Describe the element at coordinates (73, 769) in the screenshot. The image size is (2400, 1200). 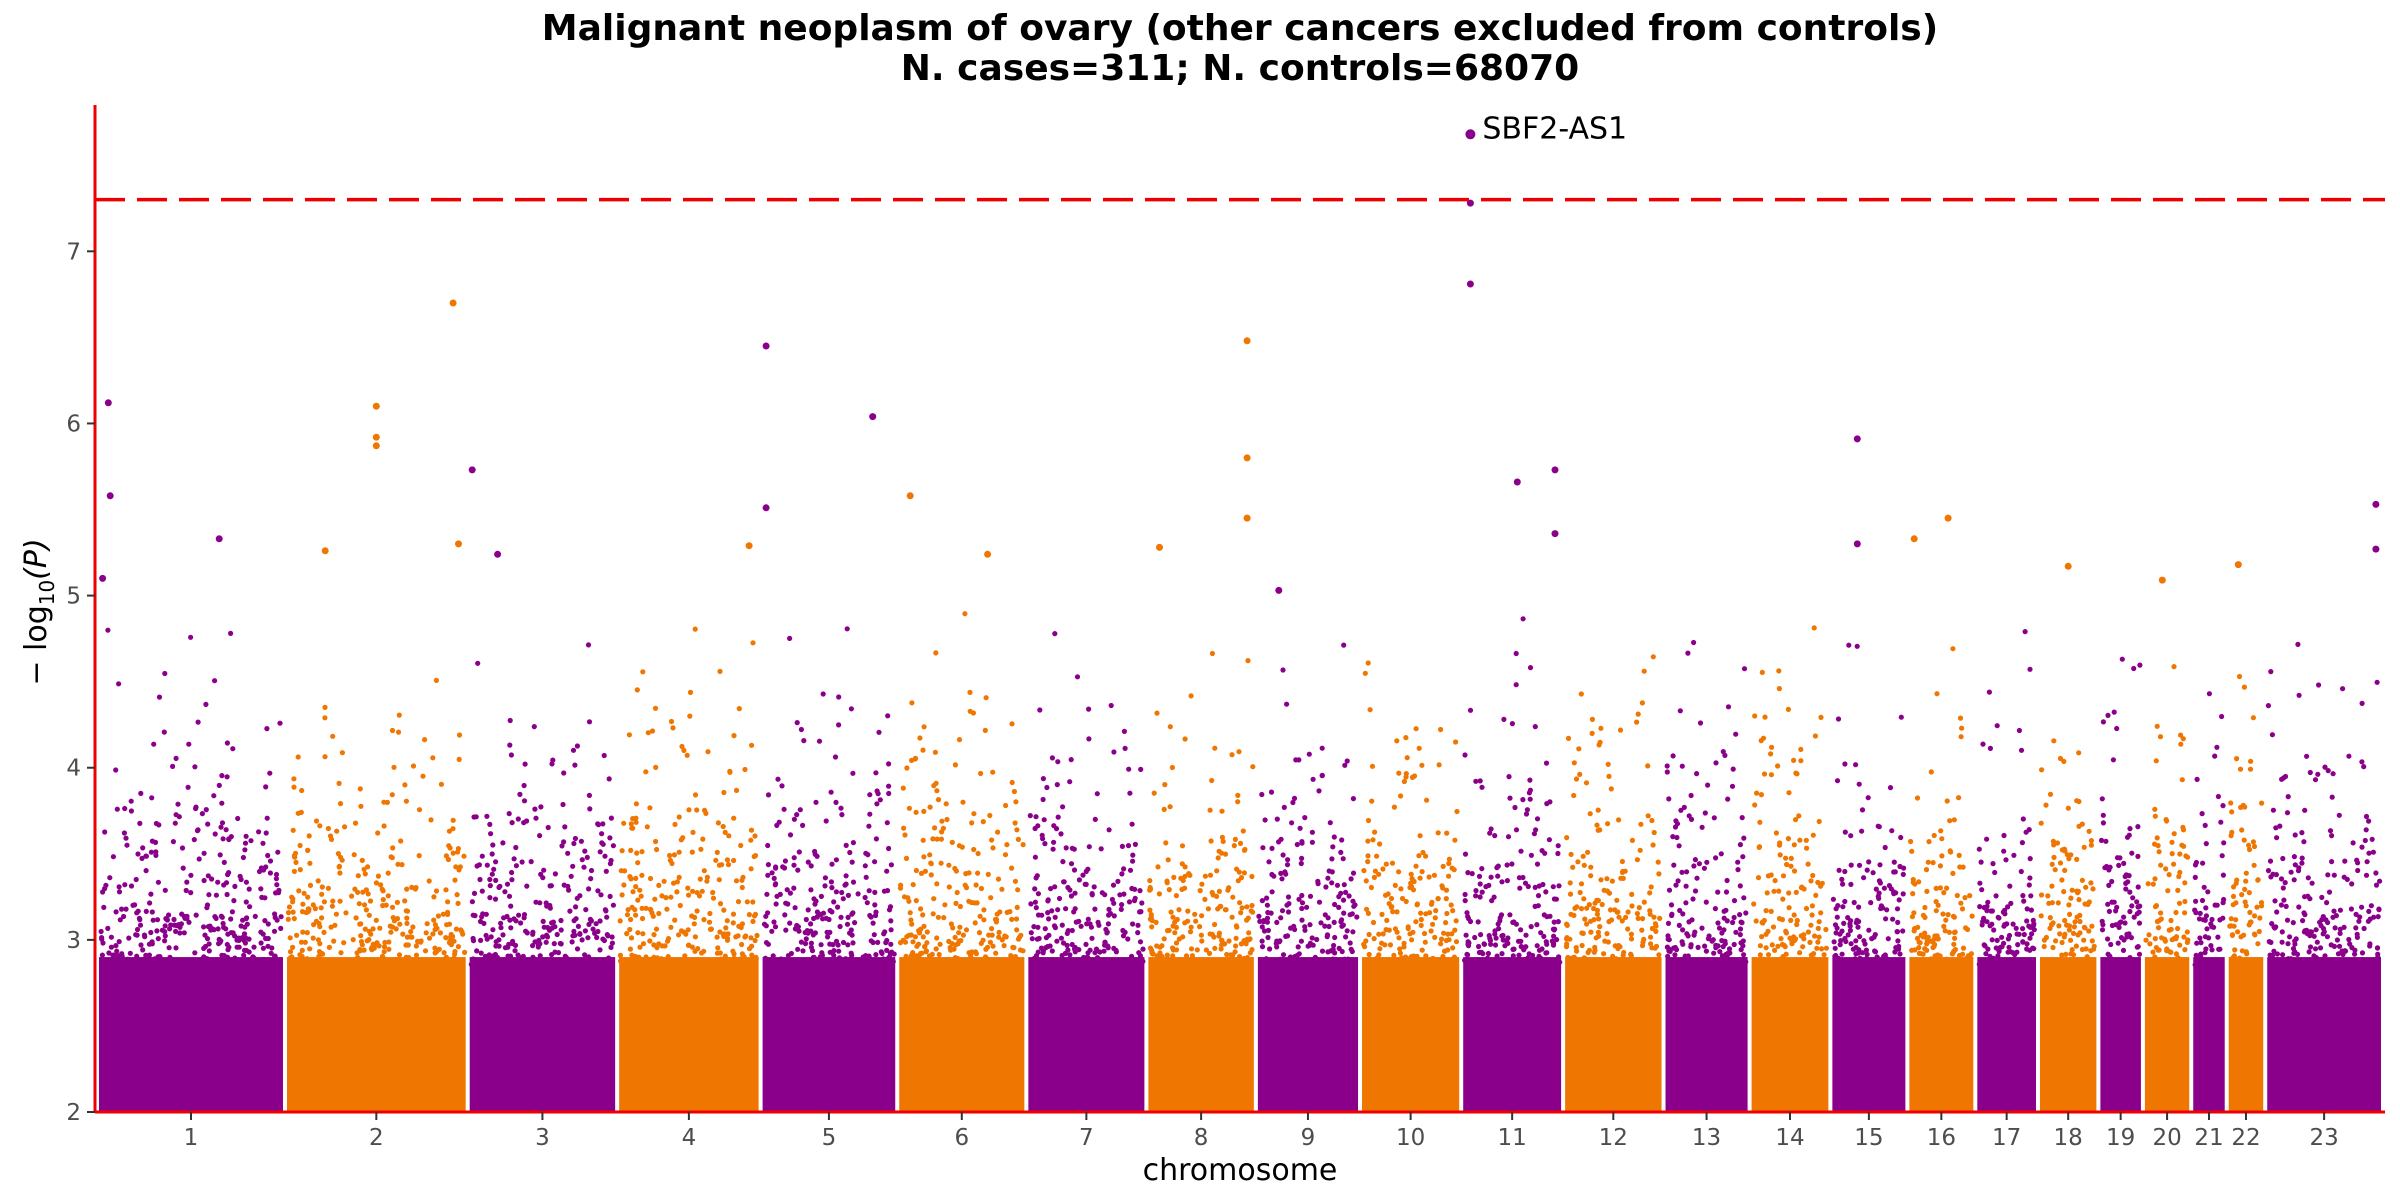
I see `y-tick-label: 4` at that location.